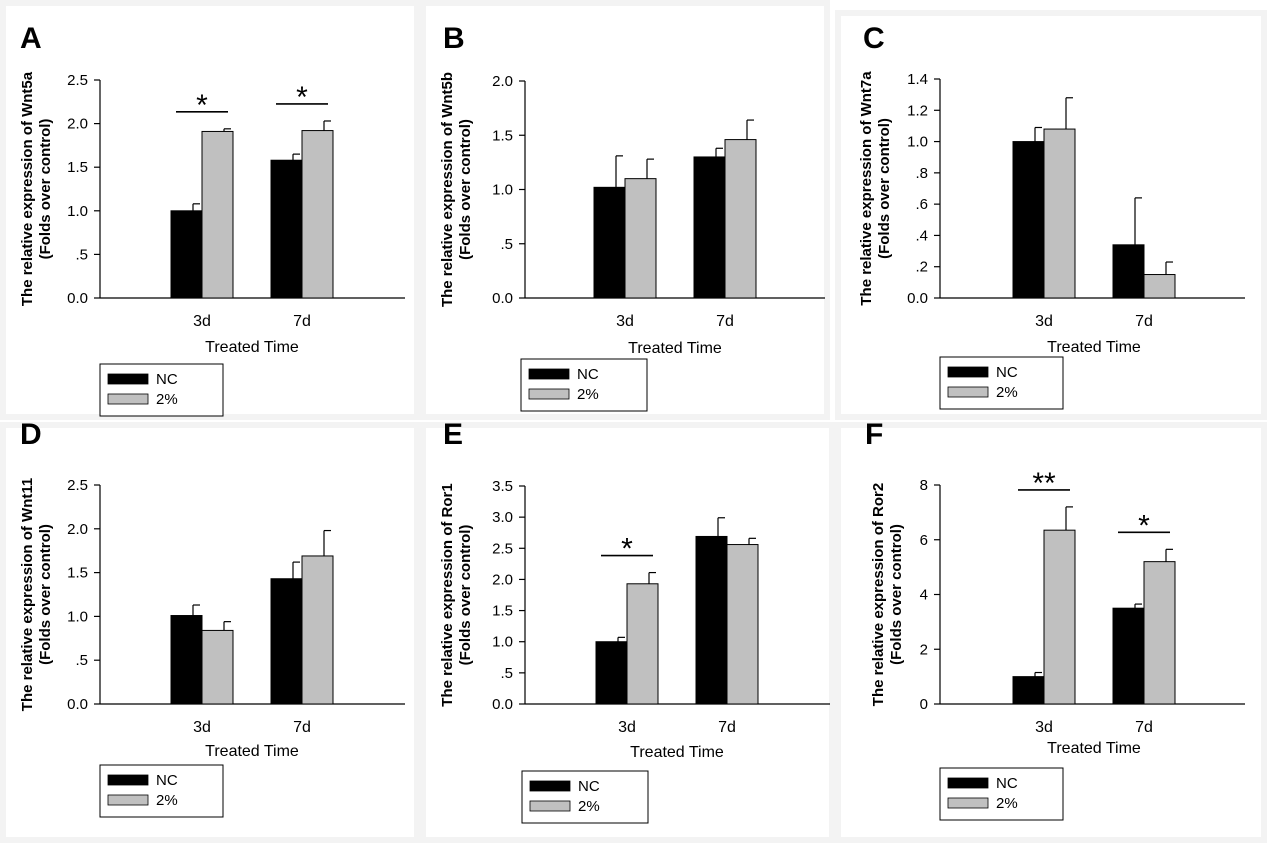  I want to click on x-tick-label: 3d, so click(1044, 321).